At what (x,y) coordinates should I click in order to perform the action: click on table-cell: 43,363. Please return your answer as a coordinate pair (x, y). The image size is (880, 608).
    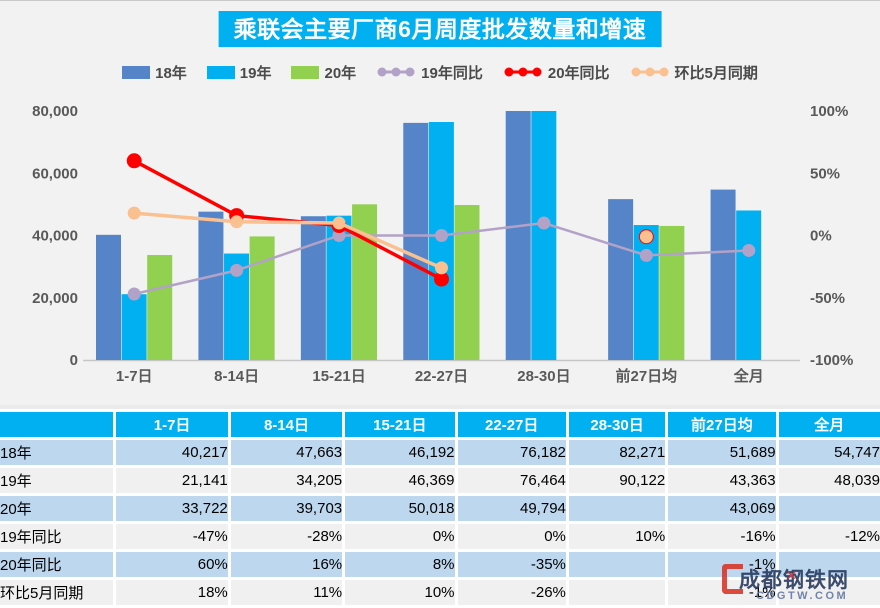
    Looking at the image, I should click on (722, 480).